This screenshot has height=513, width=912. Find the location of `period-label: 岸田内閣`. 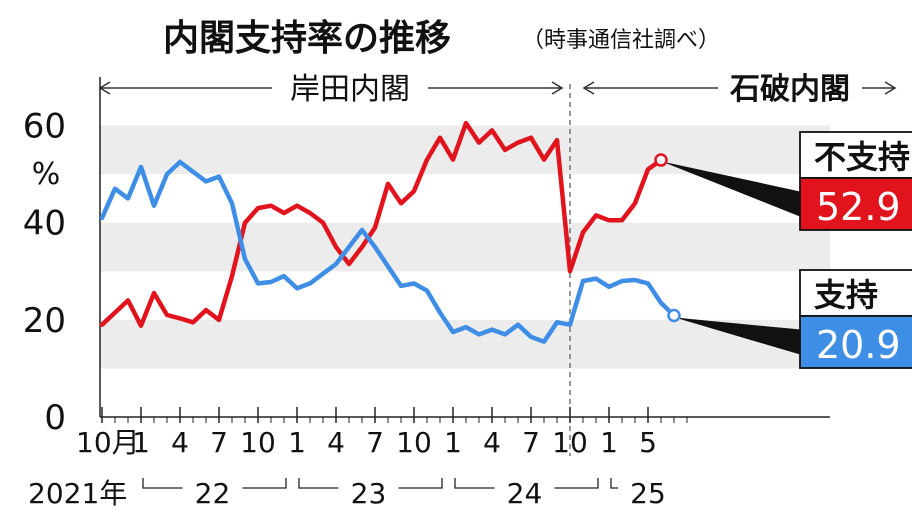

period-label: 岸田内閣 is located at coordinates (350, 89).